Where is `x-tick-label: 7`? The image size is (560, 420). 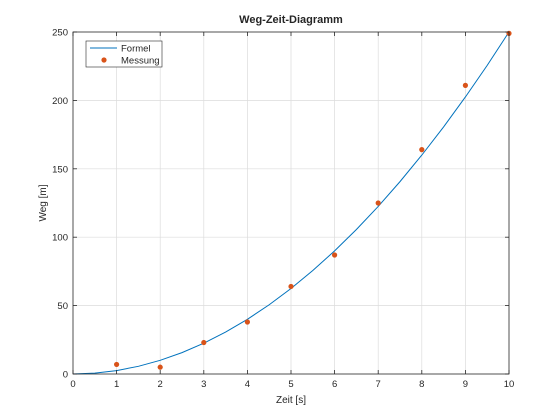
x-tick-label: 7 is located at coordinates (378, 384).